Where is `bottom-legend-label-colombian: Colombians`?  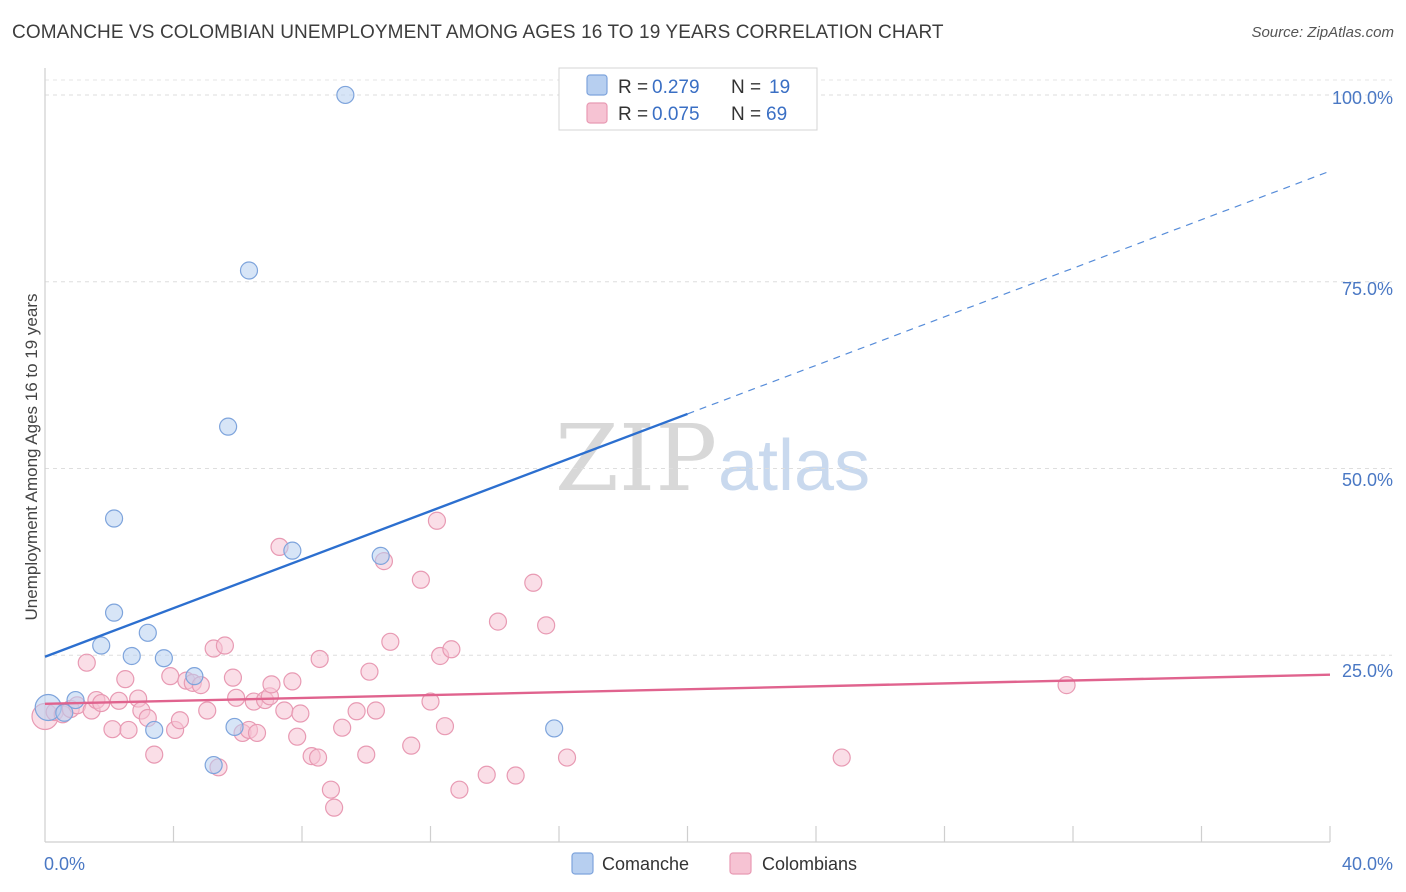 bottom-legend-label-colombian: Colombians is located at coordinates (809, 864).